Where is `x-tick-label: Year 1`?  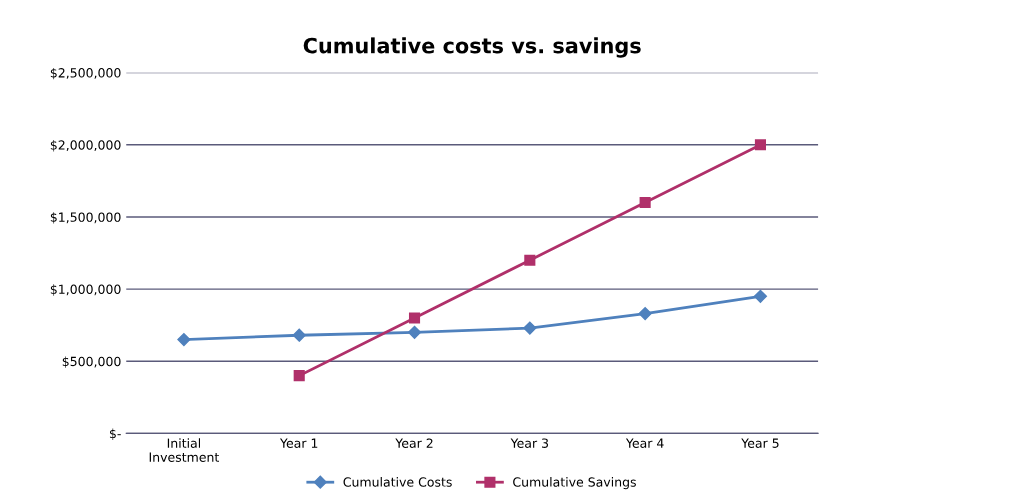
x-tick-label: Year 1 is located at coordinates (298, 443).